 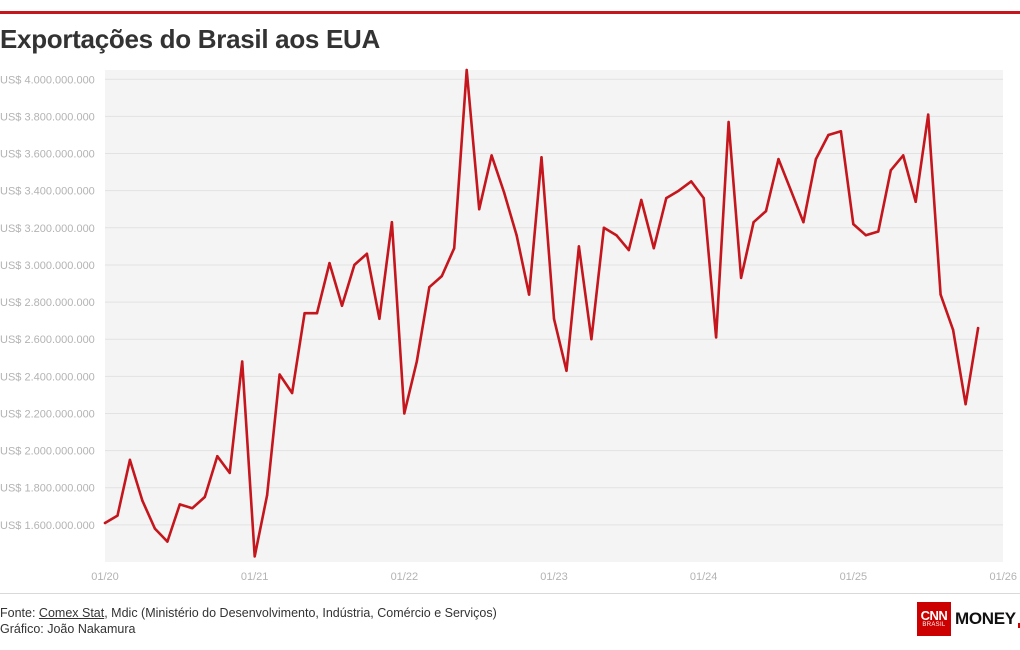 I want to click on x-tick-label: 01/26, so click(x=1003, y=577).